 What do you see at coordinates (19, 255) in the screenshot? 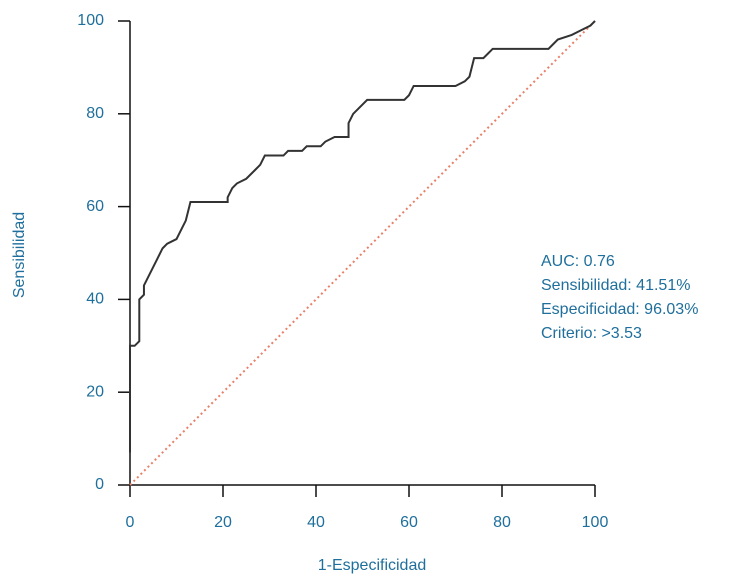
I see `y-axis-label: Sensibilidad` at bounding box center [19, 255].